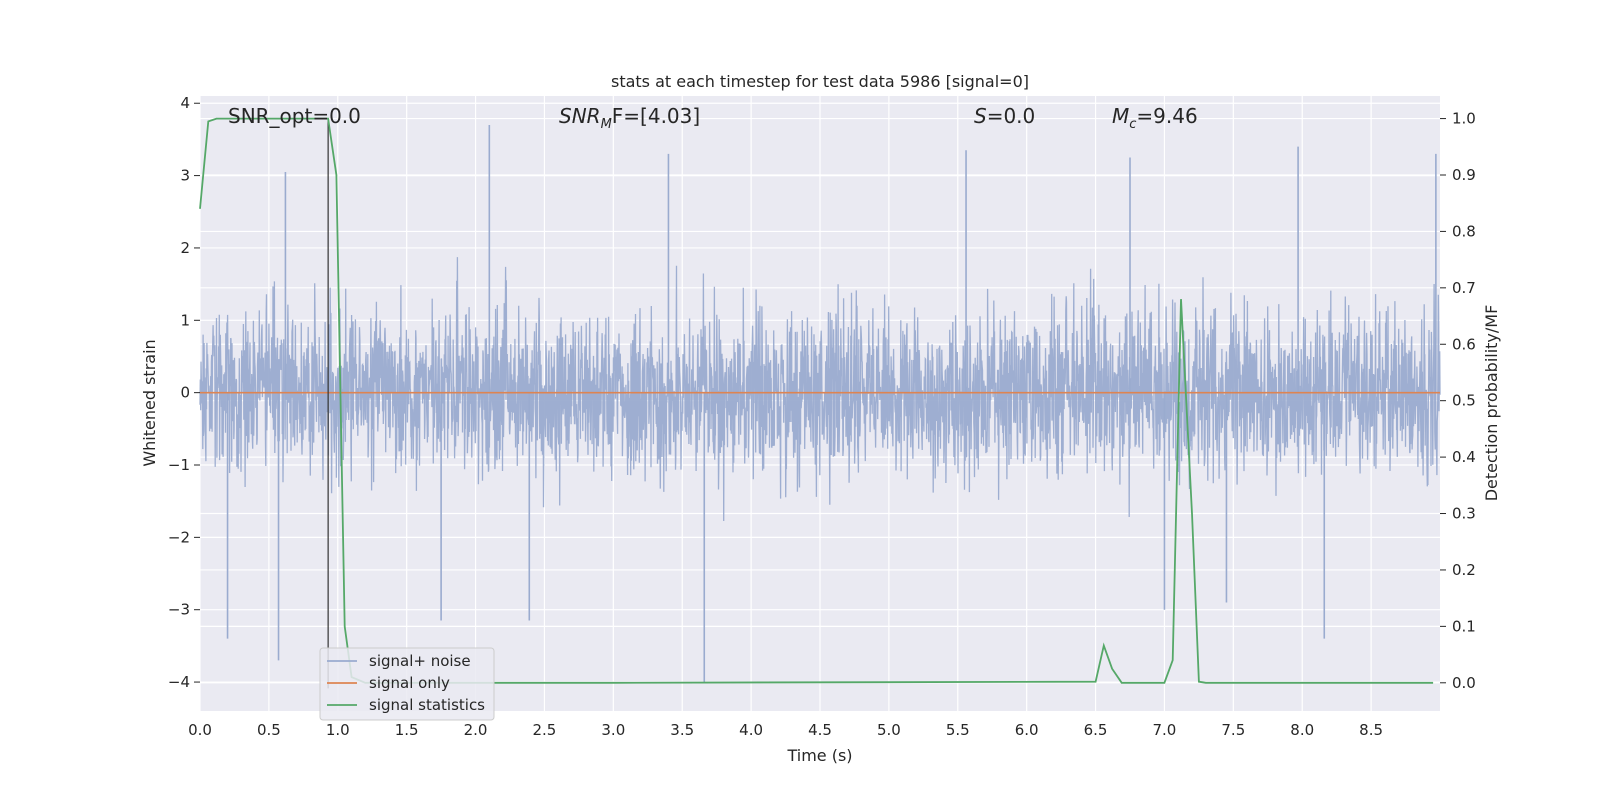  What do you see at coordinates (682, 730) in the screenshot?
I see `x-tick-label: 3.5` at bounding box center [682, 730].